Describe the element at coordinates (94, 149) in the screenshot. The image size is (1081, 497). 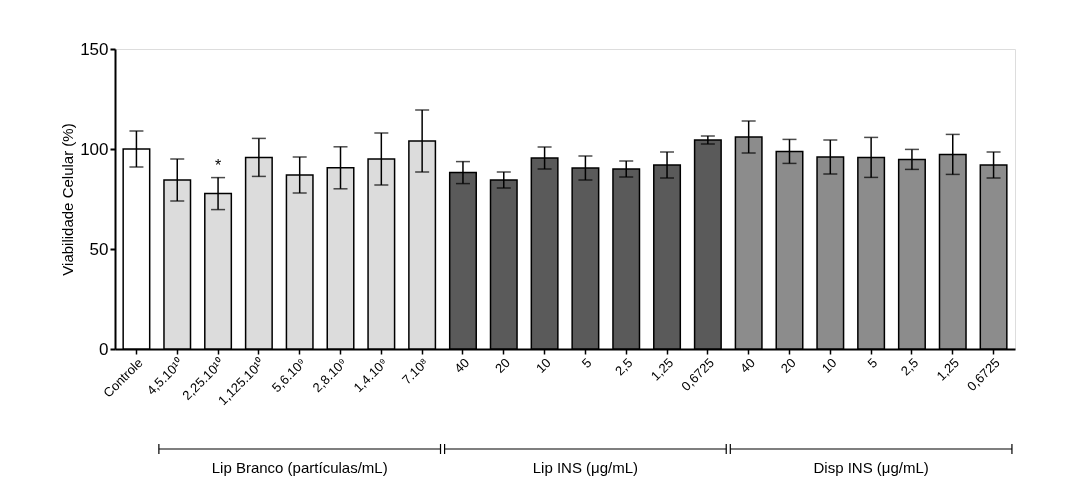
I see `y-tick-label: 100` at that location.